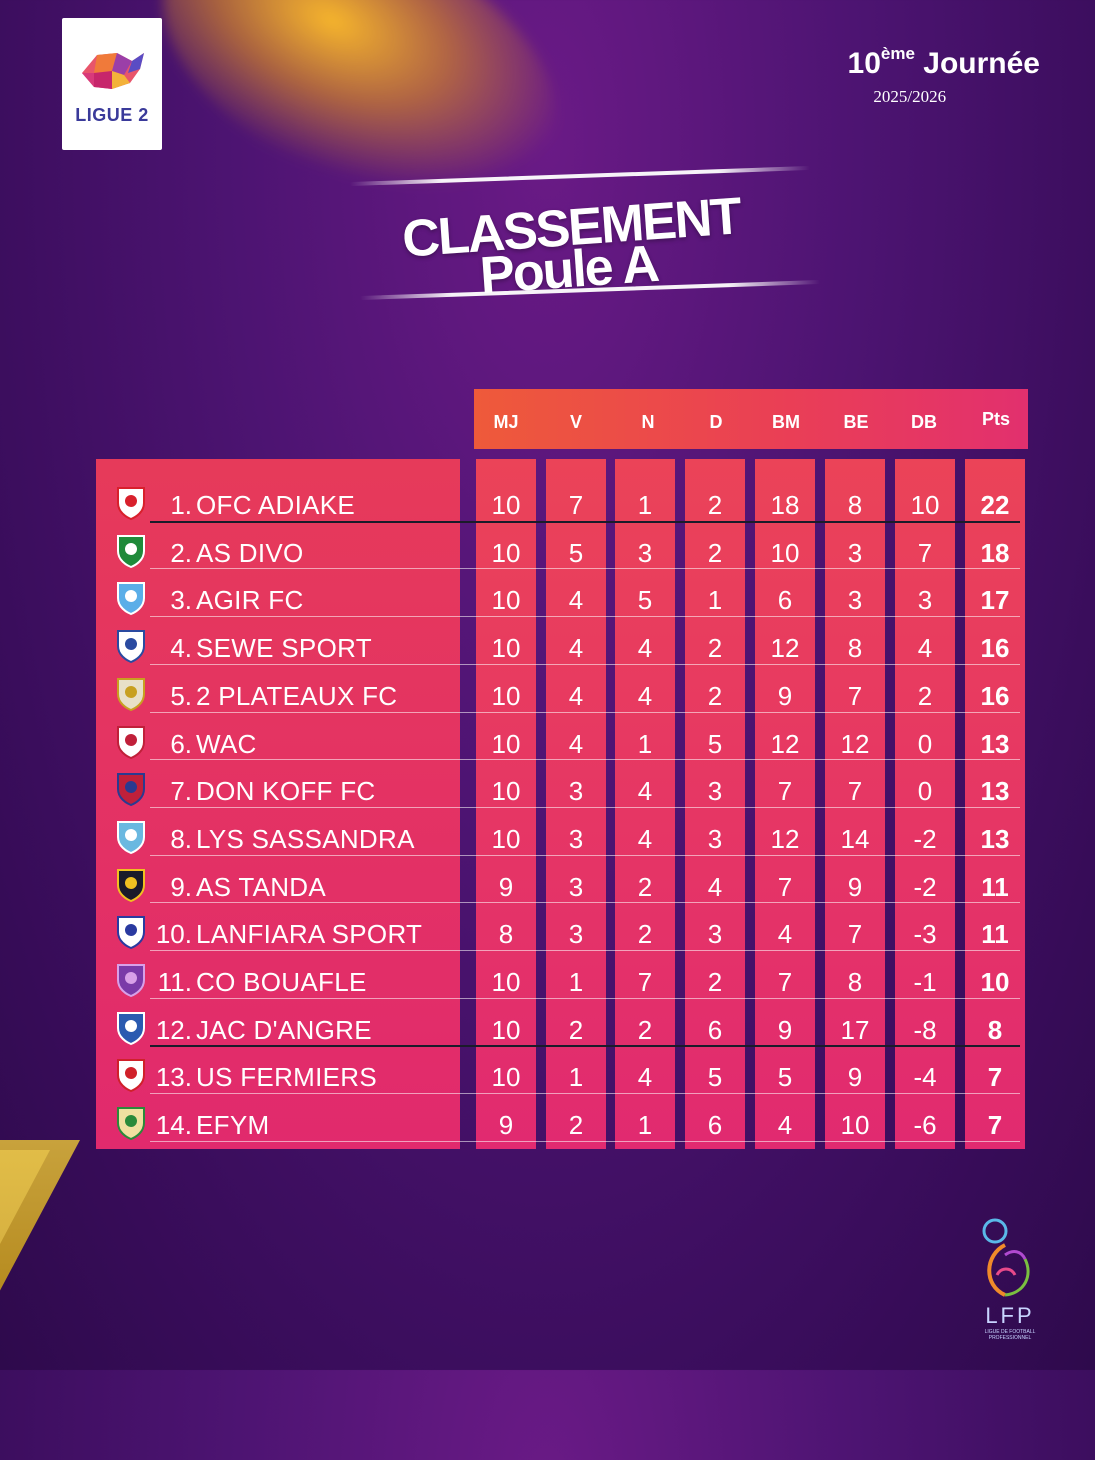 The width and height of the screenshot is (1095, 1460). I want to click on team-rank: 7., so click(181, 791).